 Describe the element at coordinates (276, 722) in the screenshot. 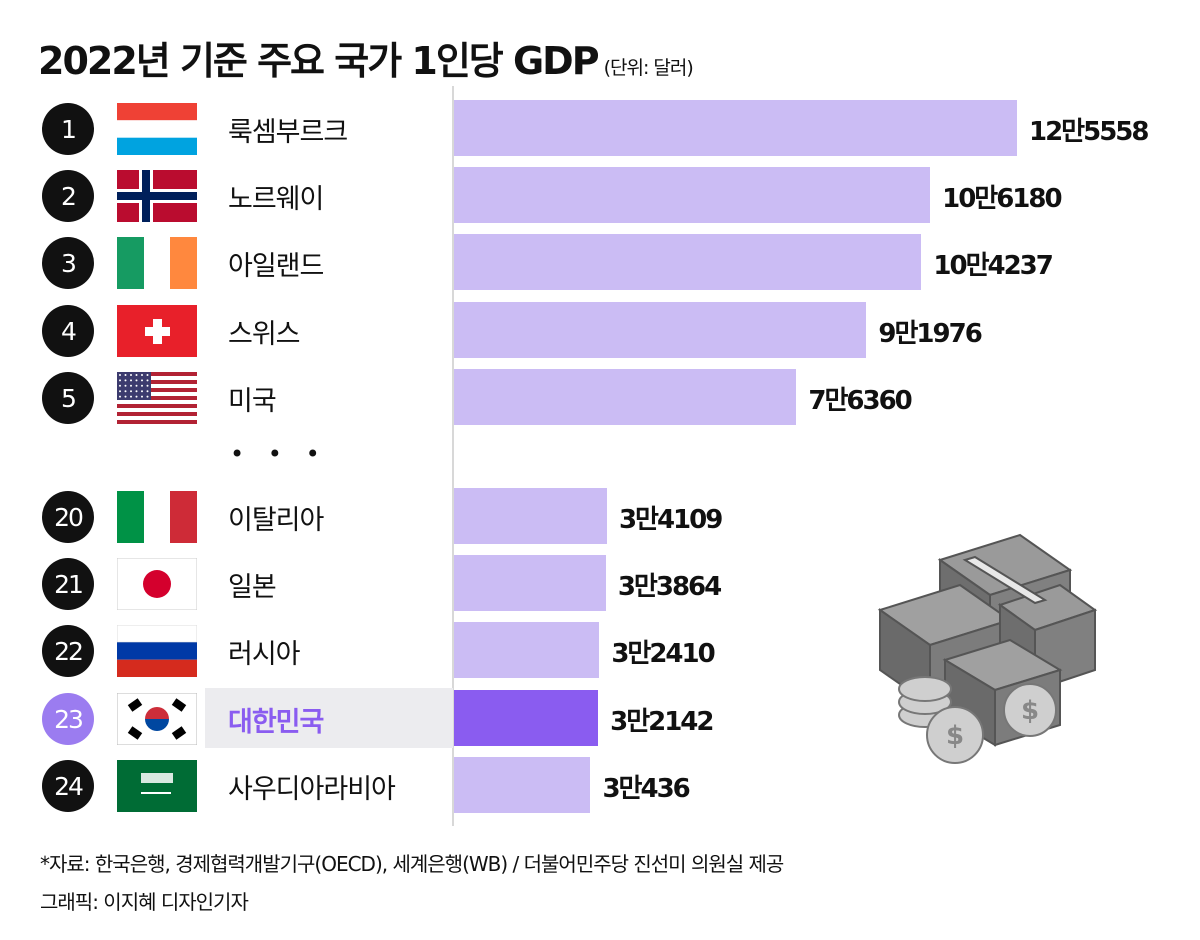

I see `country-label: 대한민국` at that location.